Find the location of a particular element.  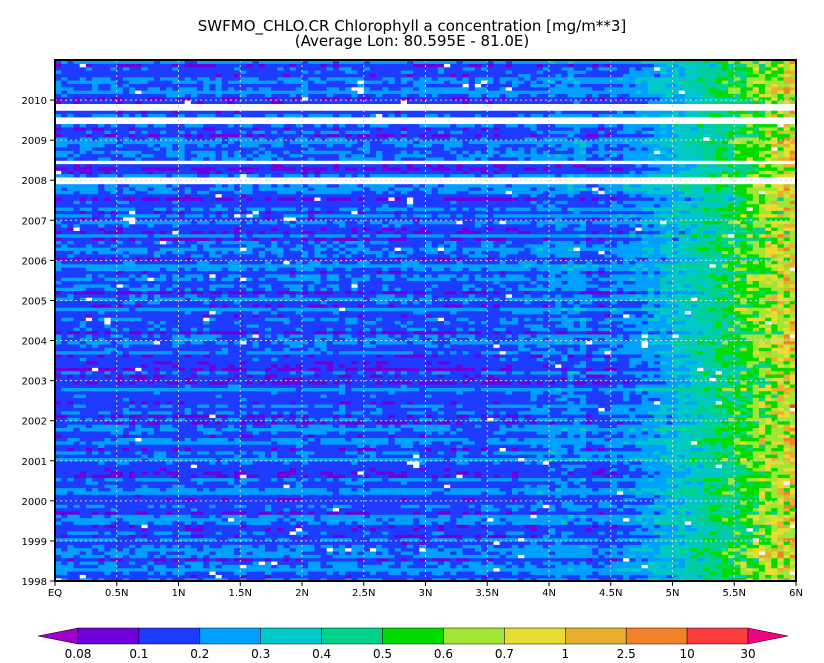

chart-subtitle: (Average Lon: 80.595E - 81.0E) is located at coordinates (412, 41).